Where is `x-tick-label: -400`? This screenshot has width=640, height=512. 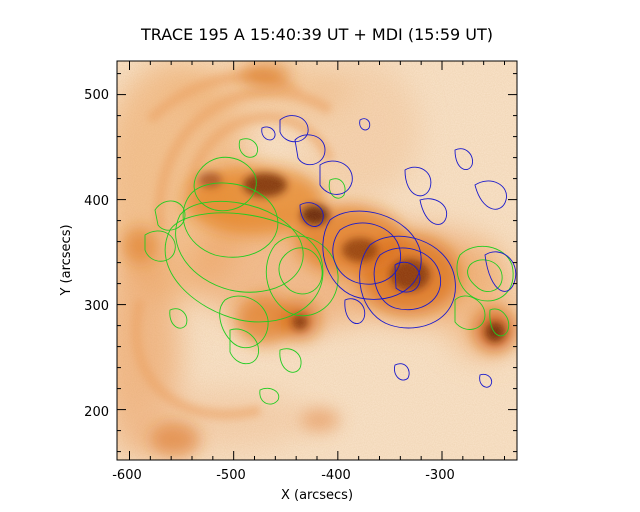
x-tick-label: -400 is located at coordinates (336, 475).